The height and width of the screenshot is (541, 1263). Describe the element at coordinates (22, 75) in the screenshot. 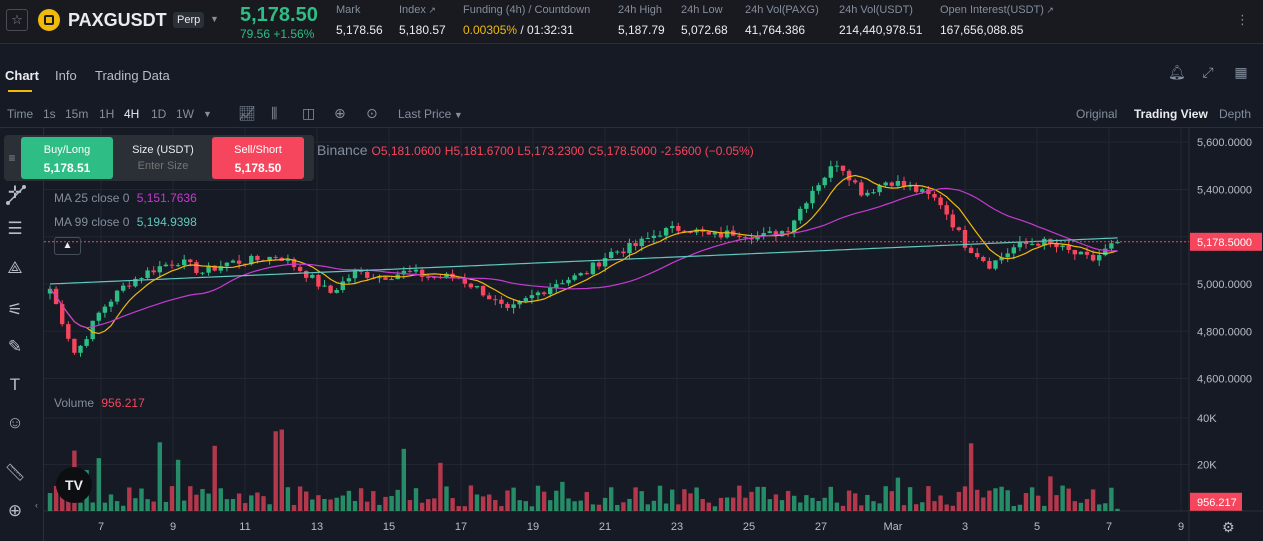

I see `tab-chart: Chart` at that location.